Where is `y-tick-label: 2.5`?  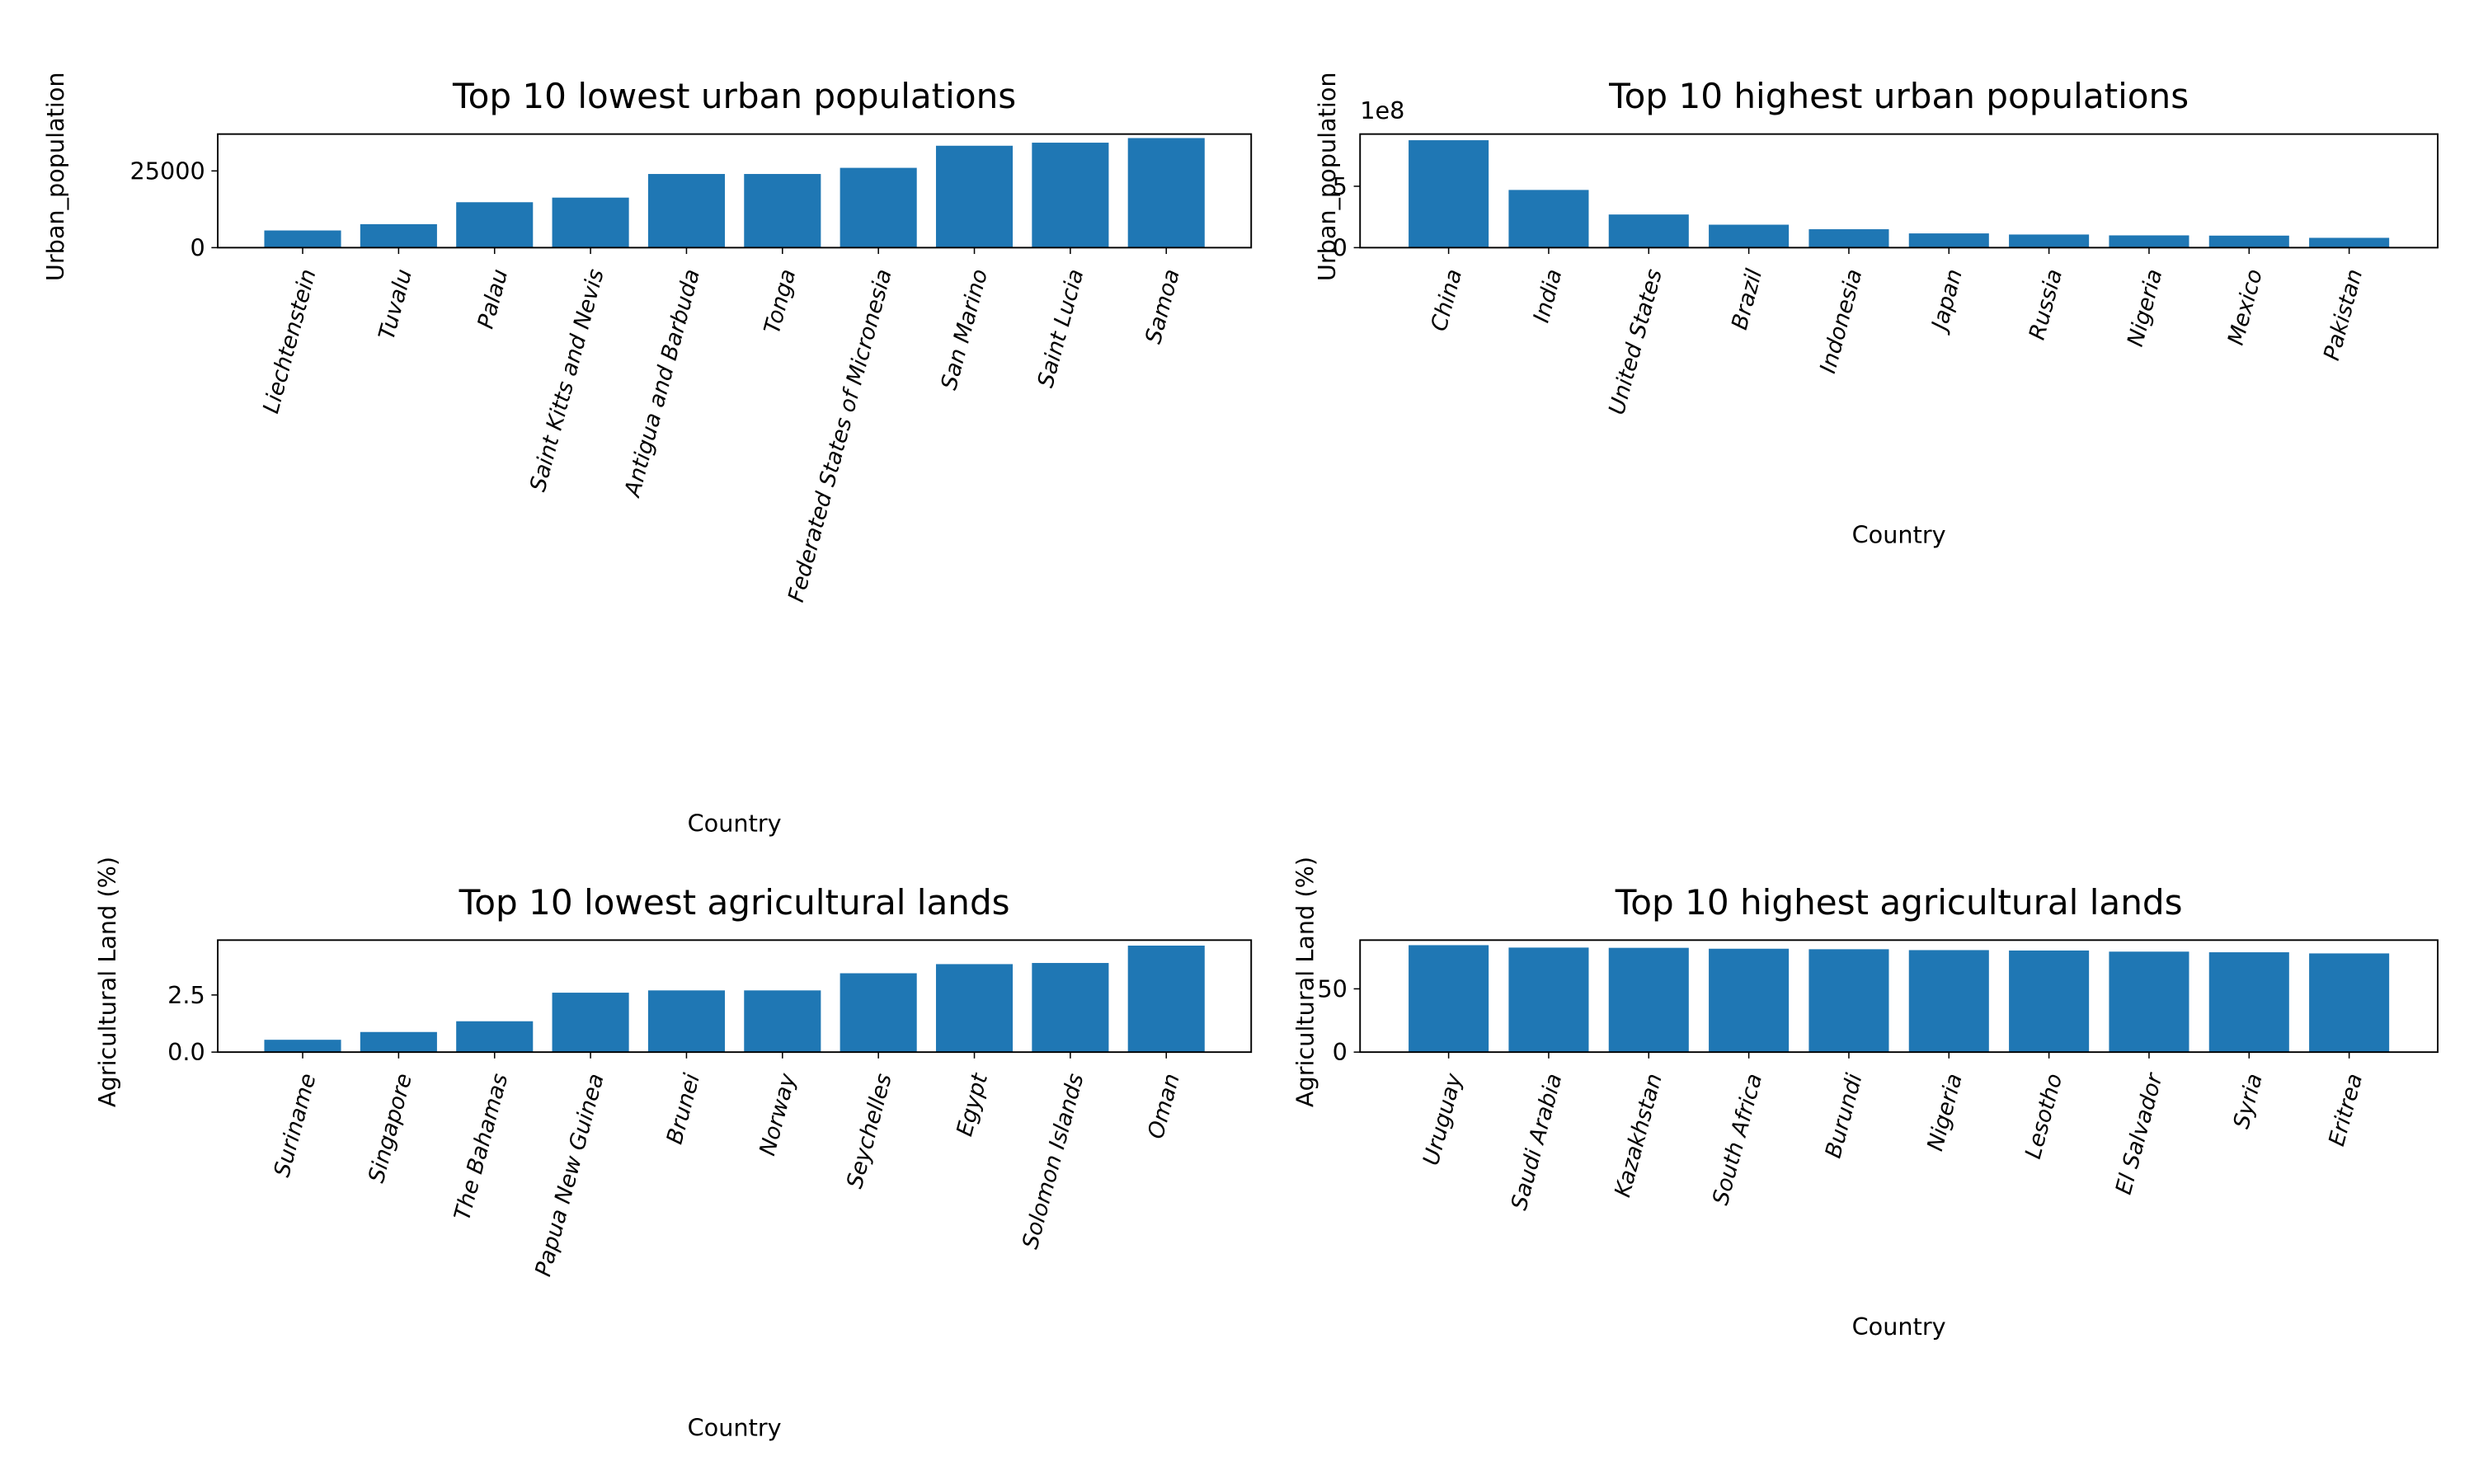
y-tick-label: 2.5 is located at coordinates (186, 995).